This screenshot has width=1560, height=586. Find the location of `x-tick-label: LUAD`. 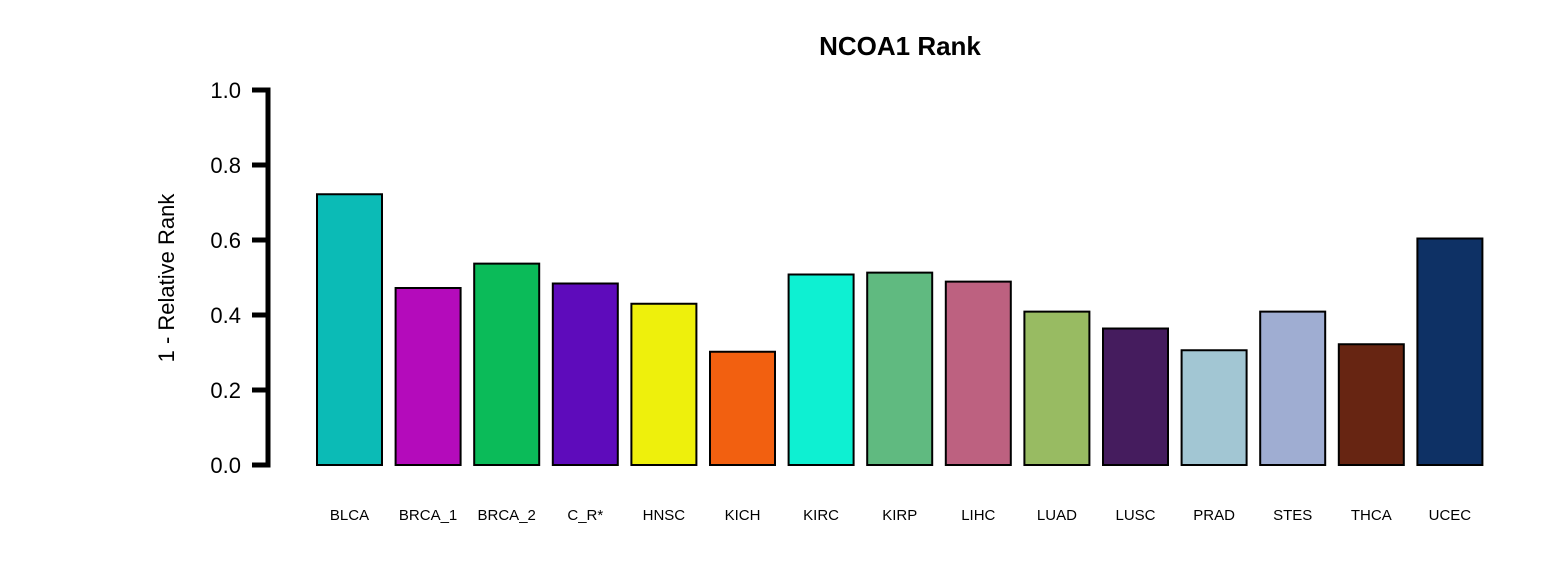

x-tick-label: LUAD is located at coordinates (1057, 515).